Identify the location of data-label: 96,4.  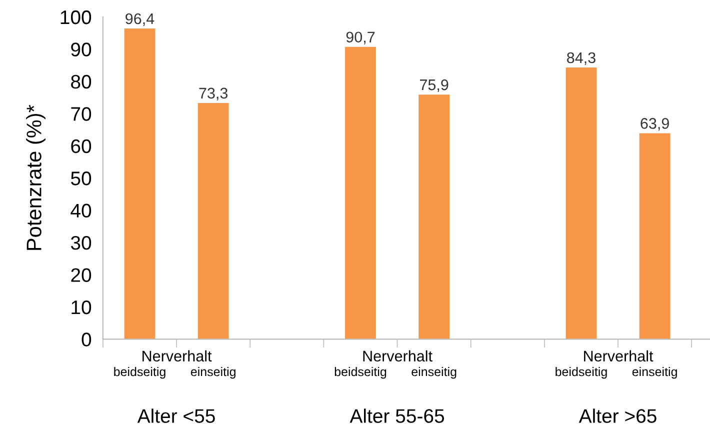
(140, 19).